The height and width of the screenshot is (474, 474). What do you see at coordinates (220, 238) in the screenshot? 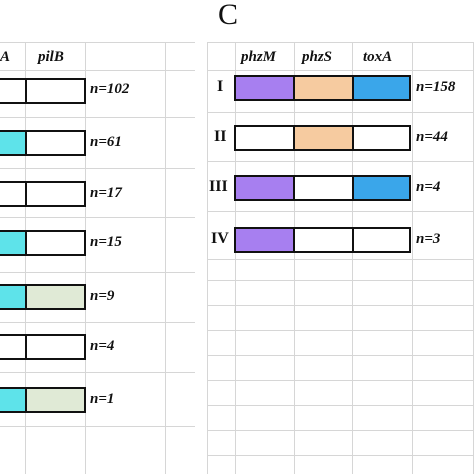
I see `type-label: IV` at bounding box center [220, 238].